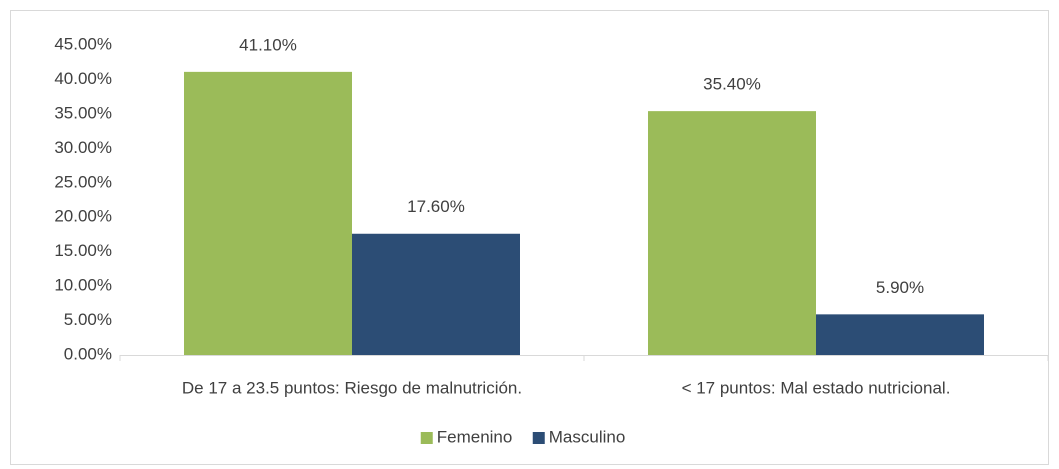  I want to click on data-label: 35.40%, so click(732, 84).